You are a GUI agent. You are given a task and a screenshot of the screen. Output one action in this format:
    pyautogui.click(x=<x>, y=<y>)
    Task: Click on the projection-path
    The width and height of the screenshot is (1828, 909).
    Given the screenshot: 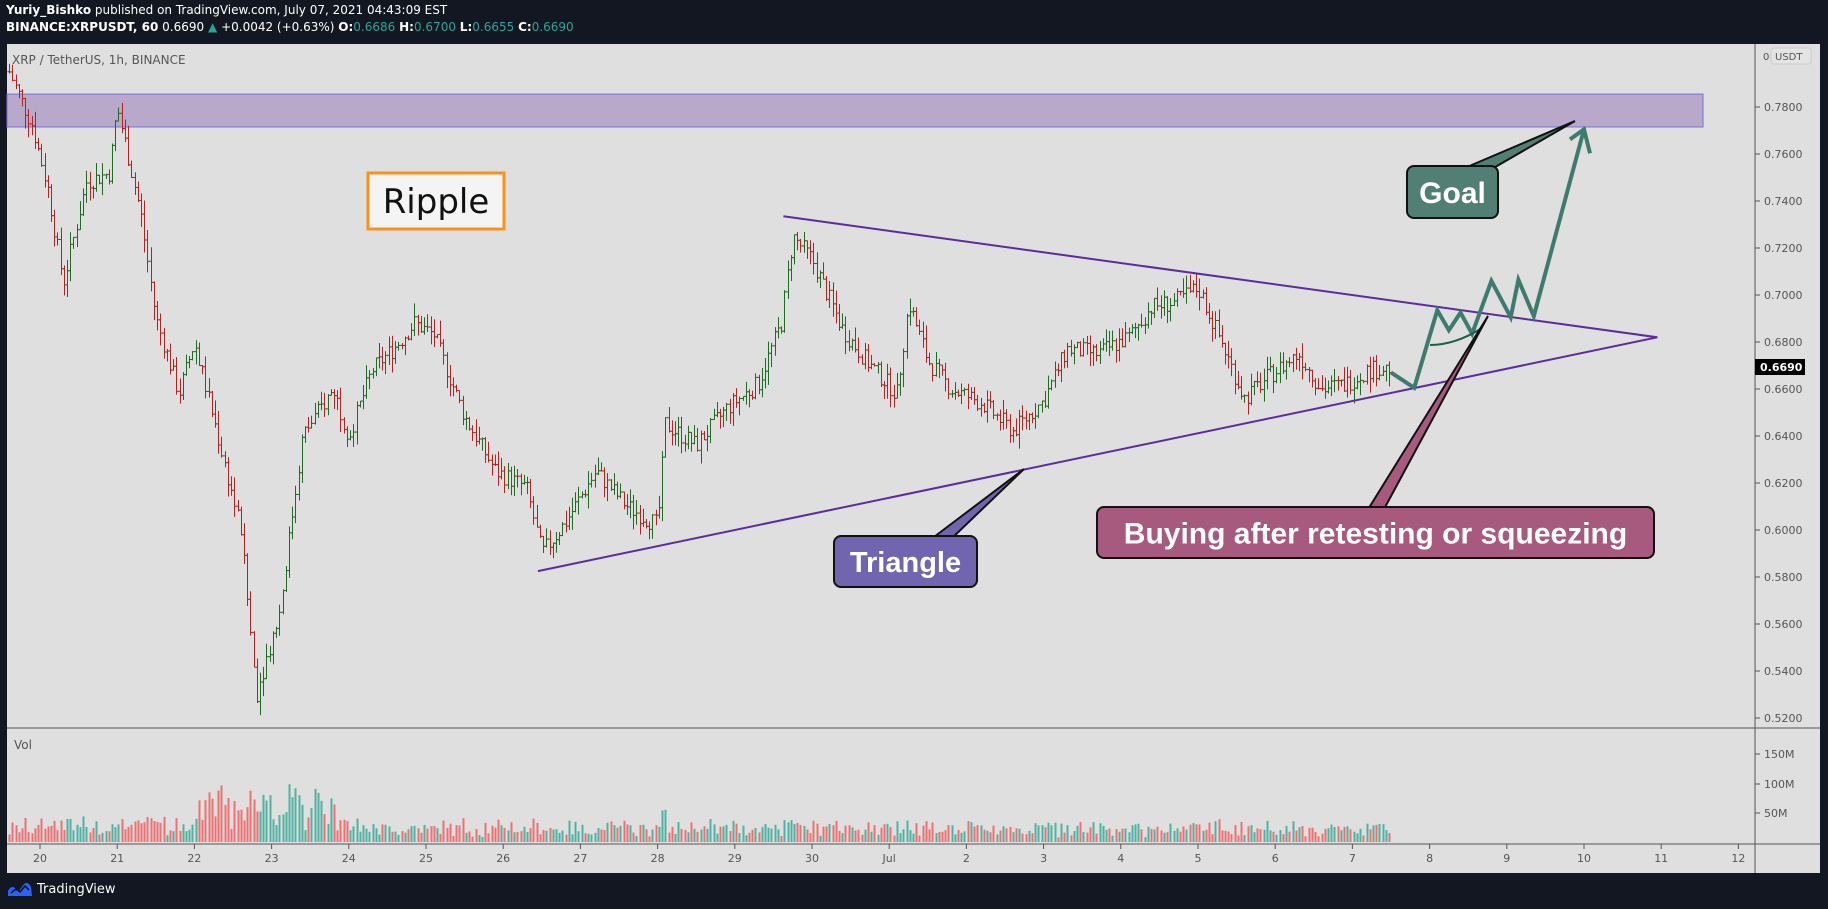 What is the action you would take?
    pyautogui.click(x=1490, y=258)
    